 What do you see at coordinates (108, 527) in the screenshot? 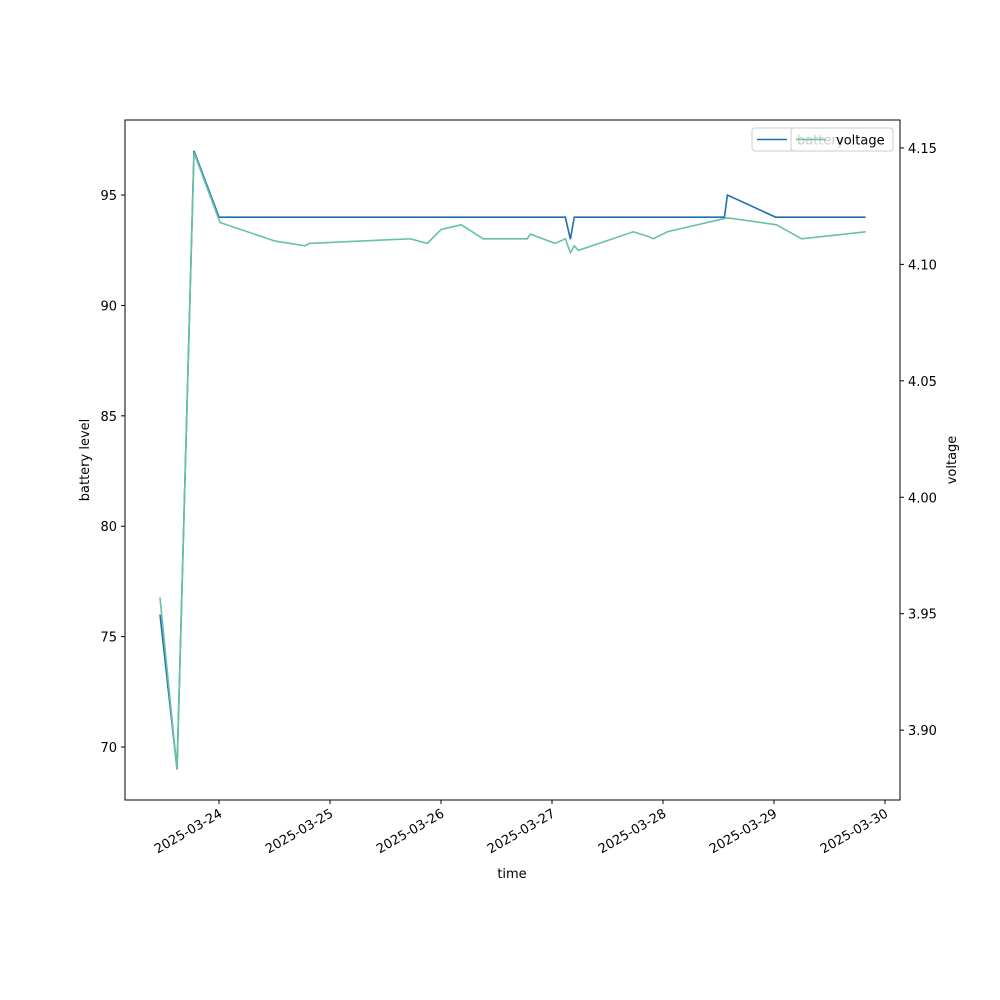
I see `y-tick-label: 80` at bounding box center [108, 527].